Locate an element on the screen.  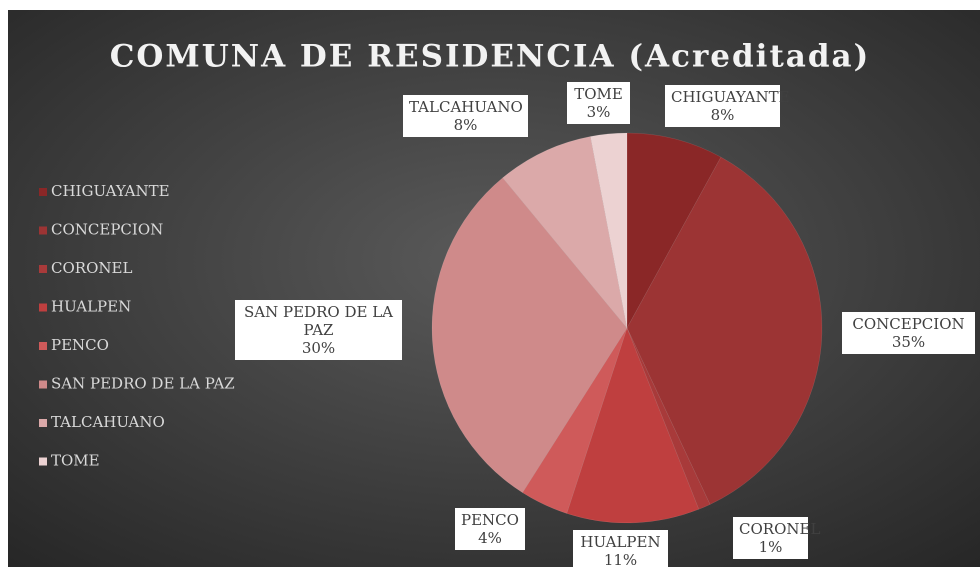
data-label-name: CORONEL is located at coordinates (780, 529).